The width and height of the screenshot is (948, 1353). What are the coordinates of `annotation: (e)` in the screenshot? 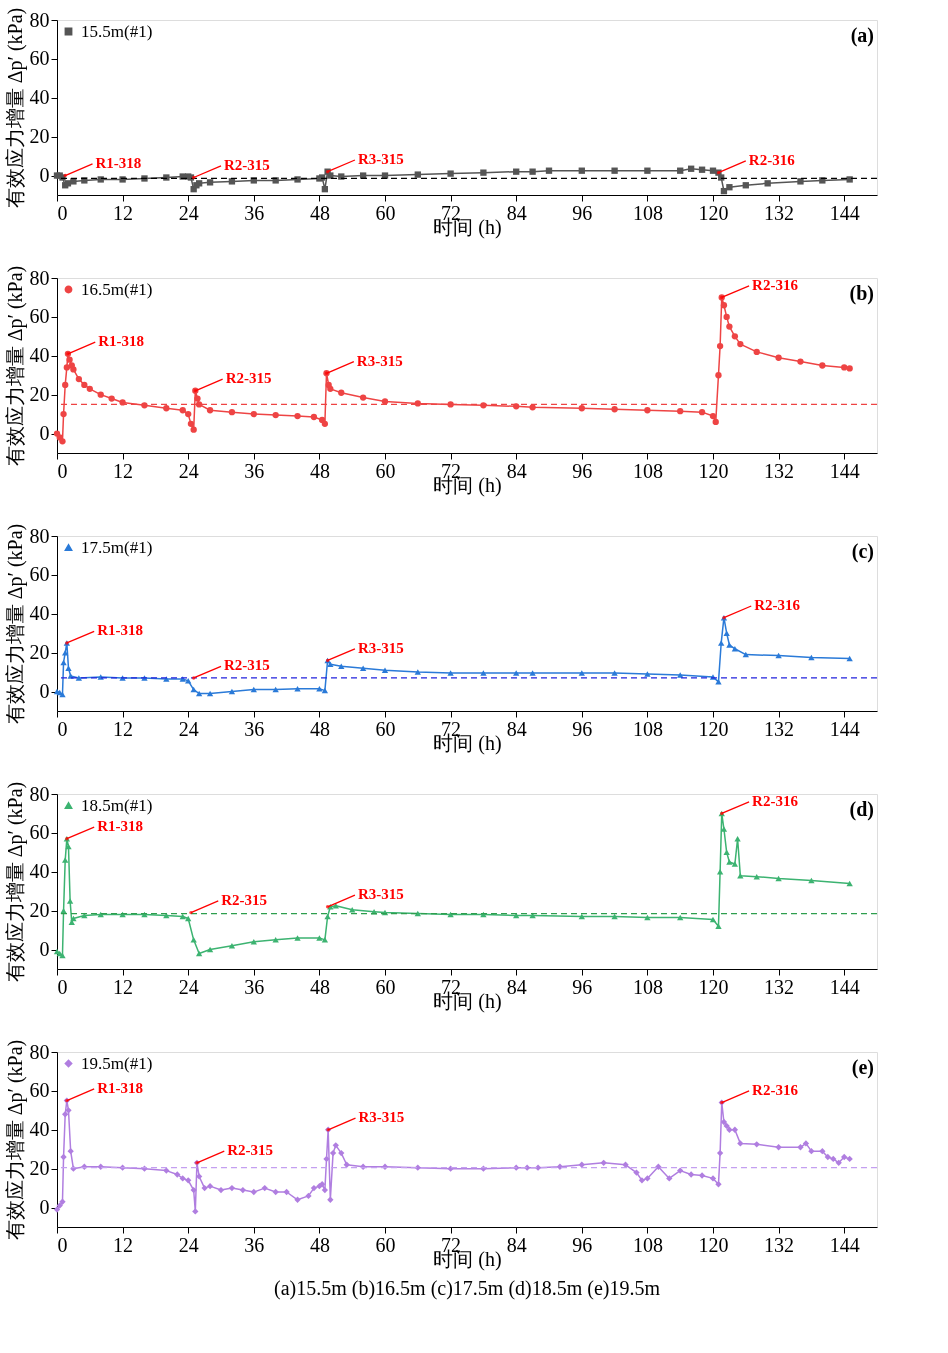 It's located at (862, 1067).